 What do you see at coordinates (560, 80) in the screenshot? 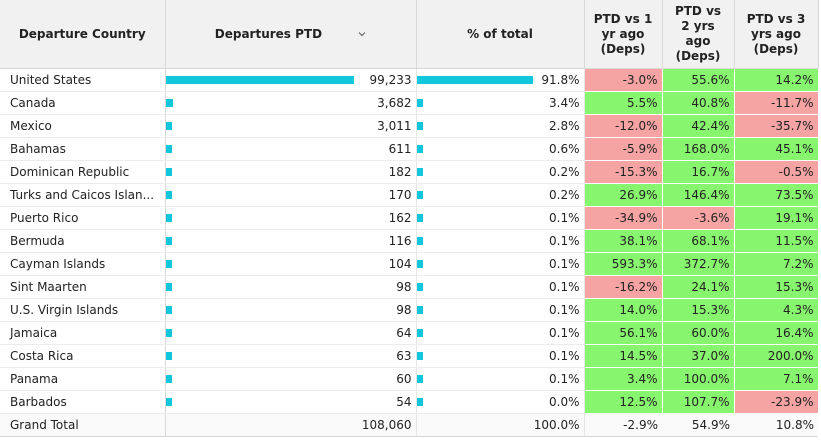
I see `pct-total-value: 91.8%` at bounding box center [560, 80].